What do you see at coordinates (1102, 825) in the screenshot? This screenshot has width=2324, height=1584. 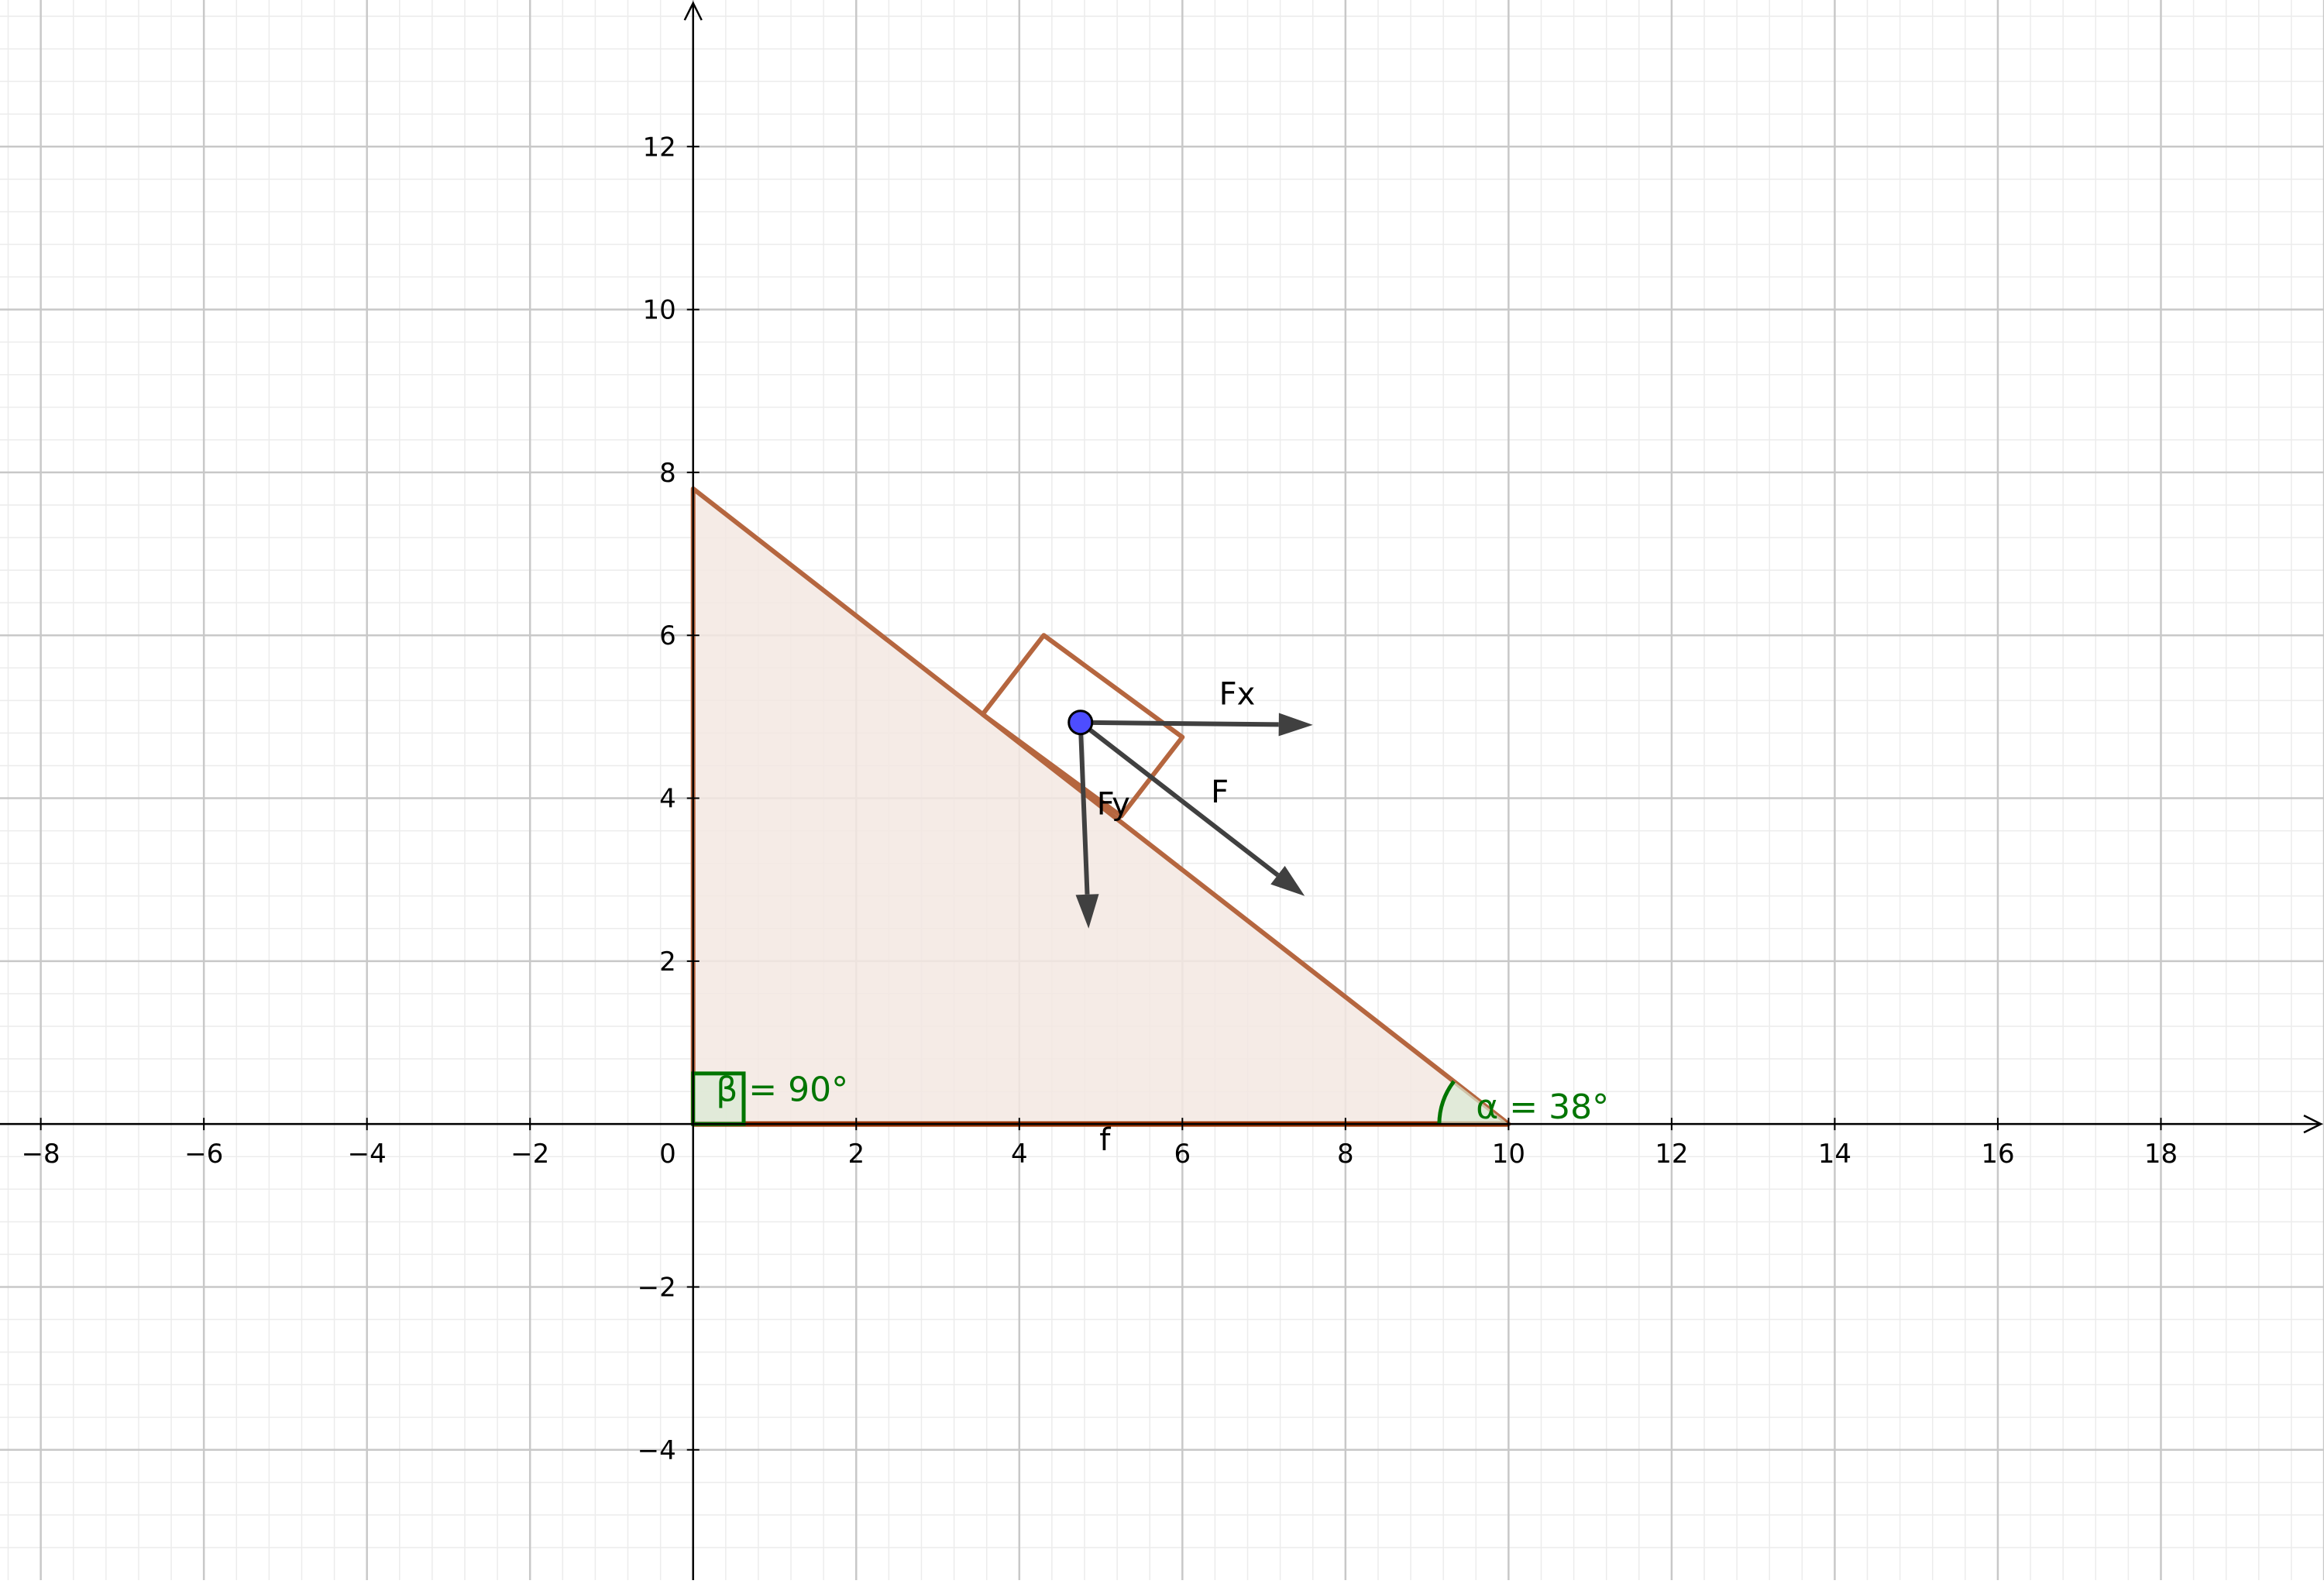 I see `vector-Fy: Fy` at bounding box center [1102, 825].